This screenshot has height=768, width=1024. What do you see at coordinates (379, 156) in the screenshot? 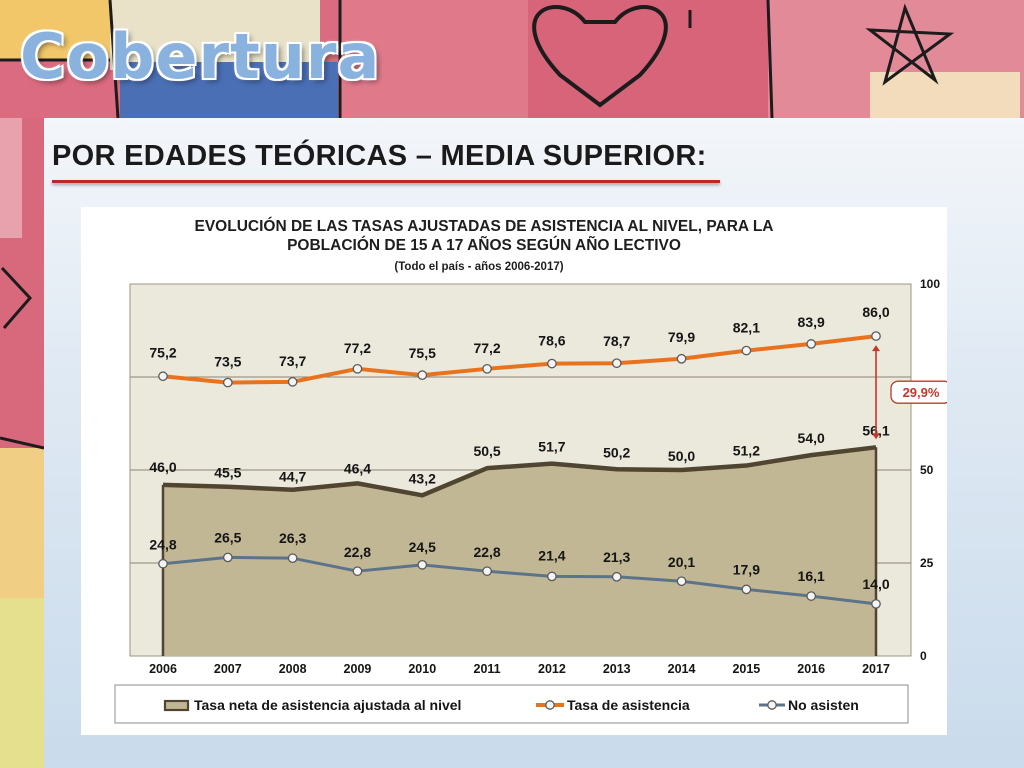
I see `section-heading: POR EDADES TEÓRICAS – MEDIA SUPERIOR:` at bounding box center [379, 156].